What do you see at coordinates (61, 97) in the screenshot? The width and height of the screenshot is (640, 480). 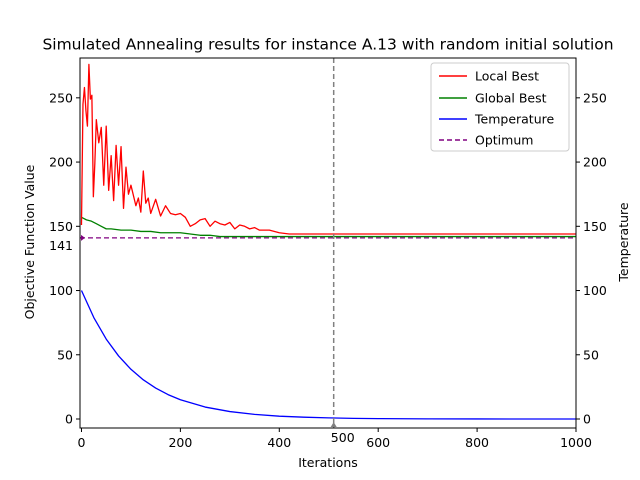 I see `y-tick-label-left-250: 250` at bounding box center [61, 97].